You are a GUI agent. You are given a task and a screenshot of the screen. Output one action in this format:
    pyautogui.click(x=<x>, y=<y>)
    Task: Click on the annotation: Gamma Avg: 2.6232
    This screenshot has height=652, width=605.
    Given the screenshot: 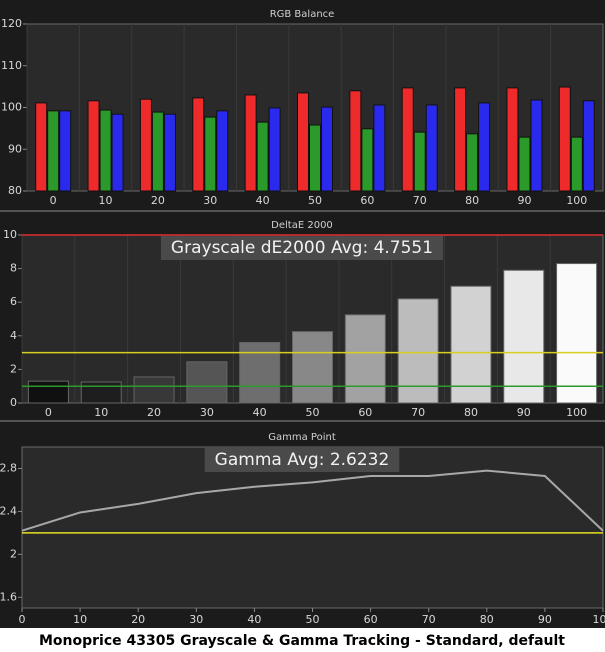 What is the action you would take?
    pyautogui.click(x=302, y=460)
    